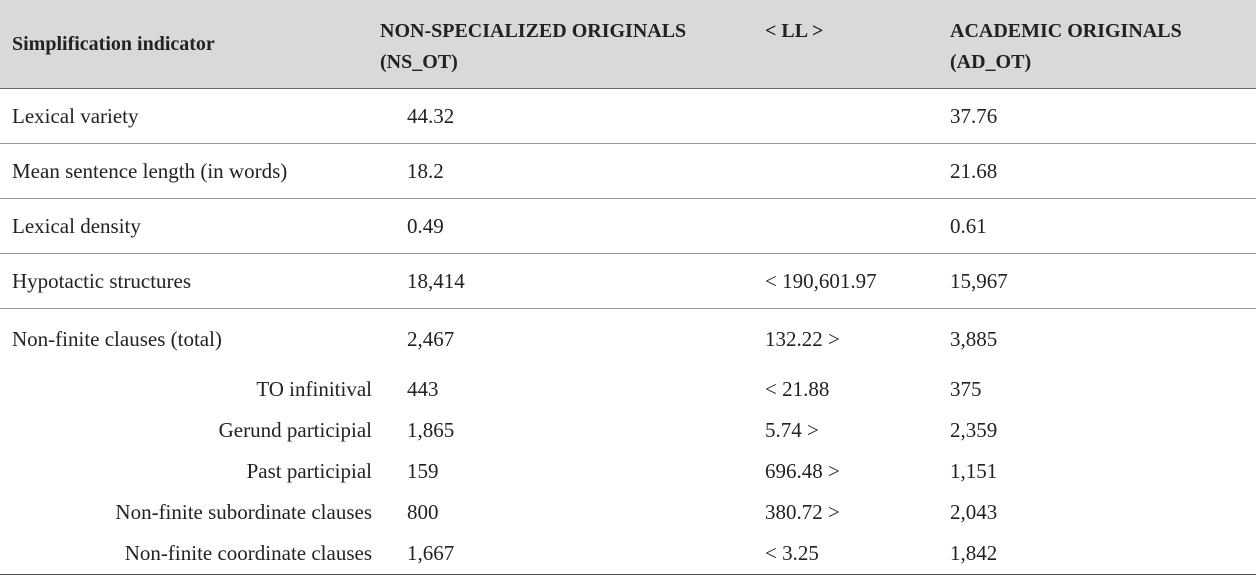 The width and height of the screenshot is (1256, 586). Describe the element at coordinates (1097, 226) in the screenshot. I see `table-cell: 0.61` at that location.